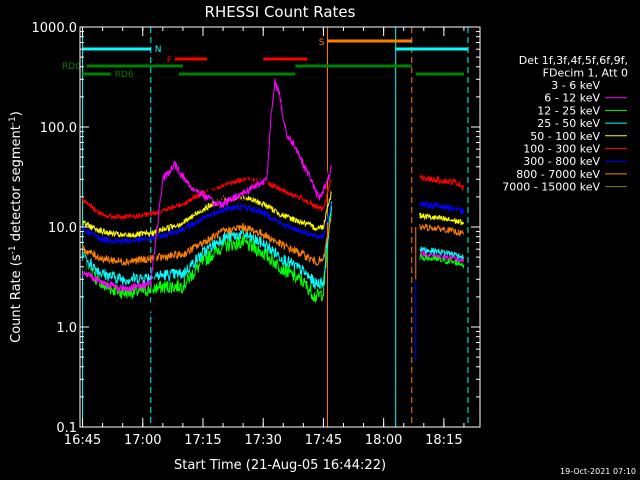 The image size is (640, 480). I want to click on series-line-50_100keV, so click(207, 214).